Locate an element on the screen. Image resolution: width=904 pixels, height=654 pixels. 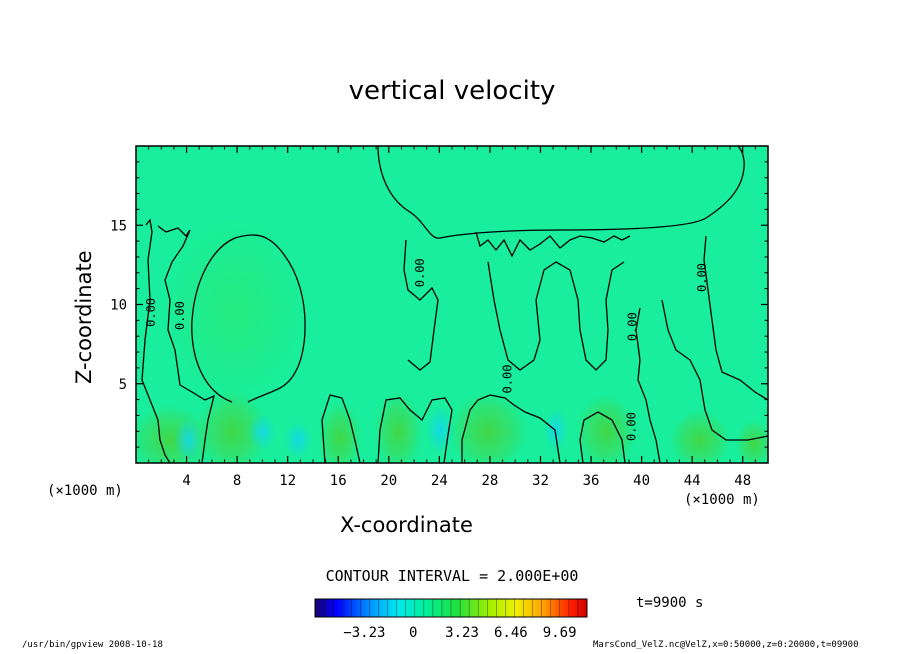
y-tick-label: 5 is located at coordinates (123, 385).